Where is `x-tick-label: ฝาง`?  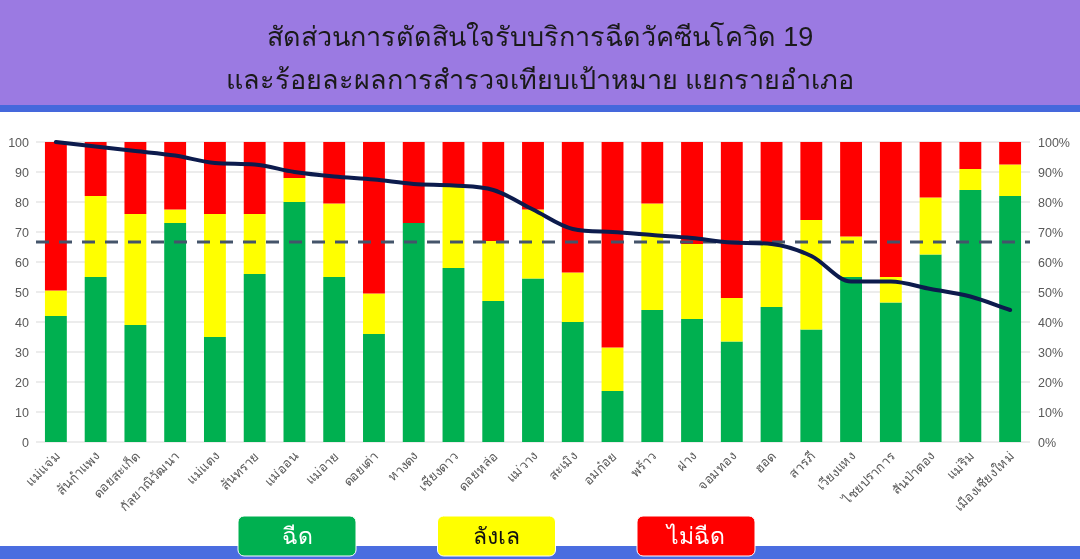 x-tick-label: ฝาง is located at coordinates (686, 461).